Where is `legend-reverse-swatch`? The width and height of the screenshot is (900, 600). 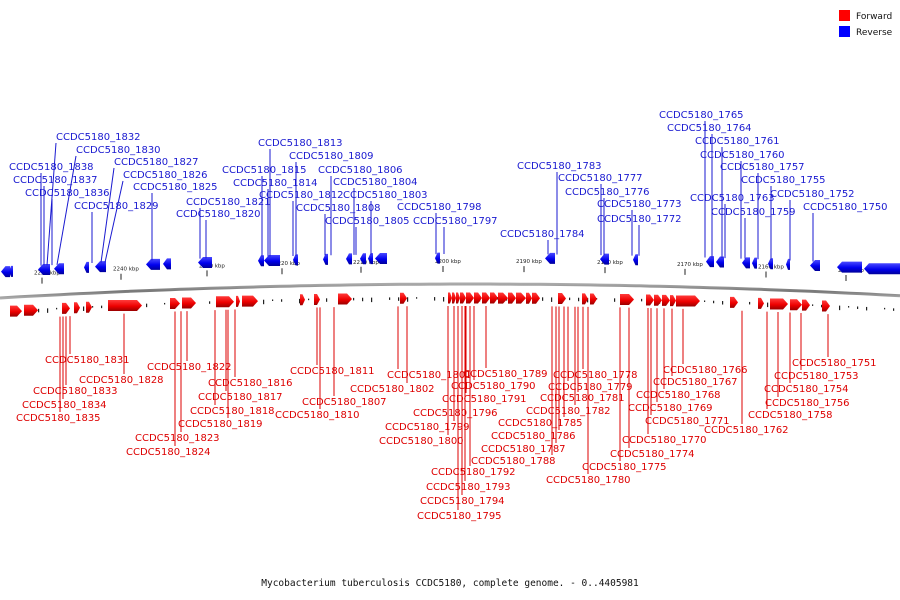
legend-reverse-swatch is located at coordinates (844, 31).